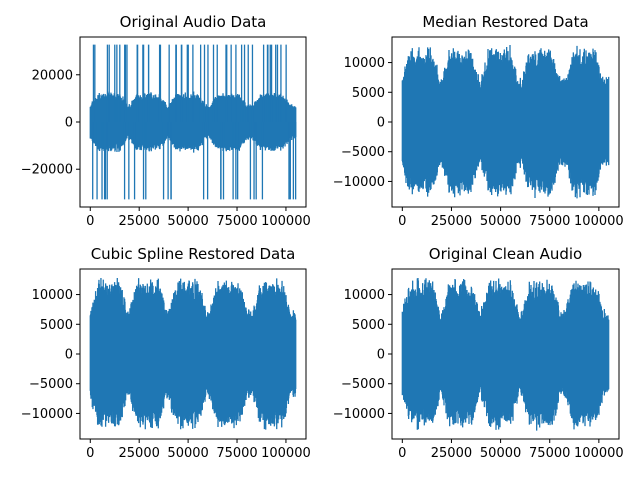 The width and height of the screenshot is (640, 480). What do you see at coordinates (505, 22) in the screenshot?
I see `subplot-title: Median Restored Data` at bounding box center [505, 22].